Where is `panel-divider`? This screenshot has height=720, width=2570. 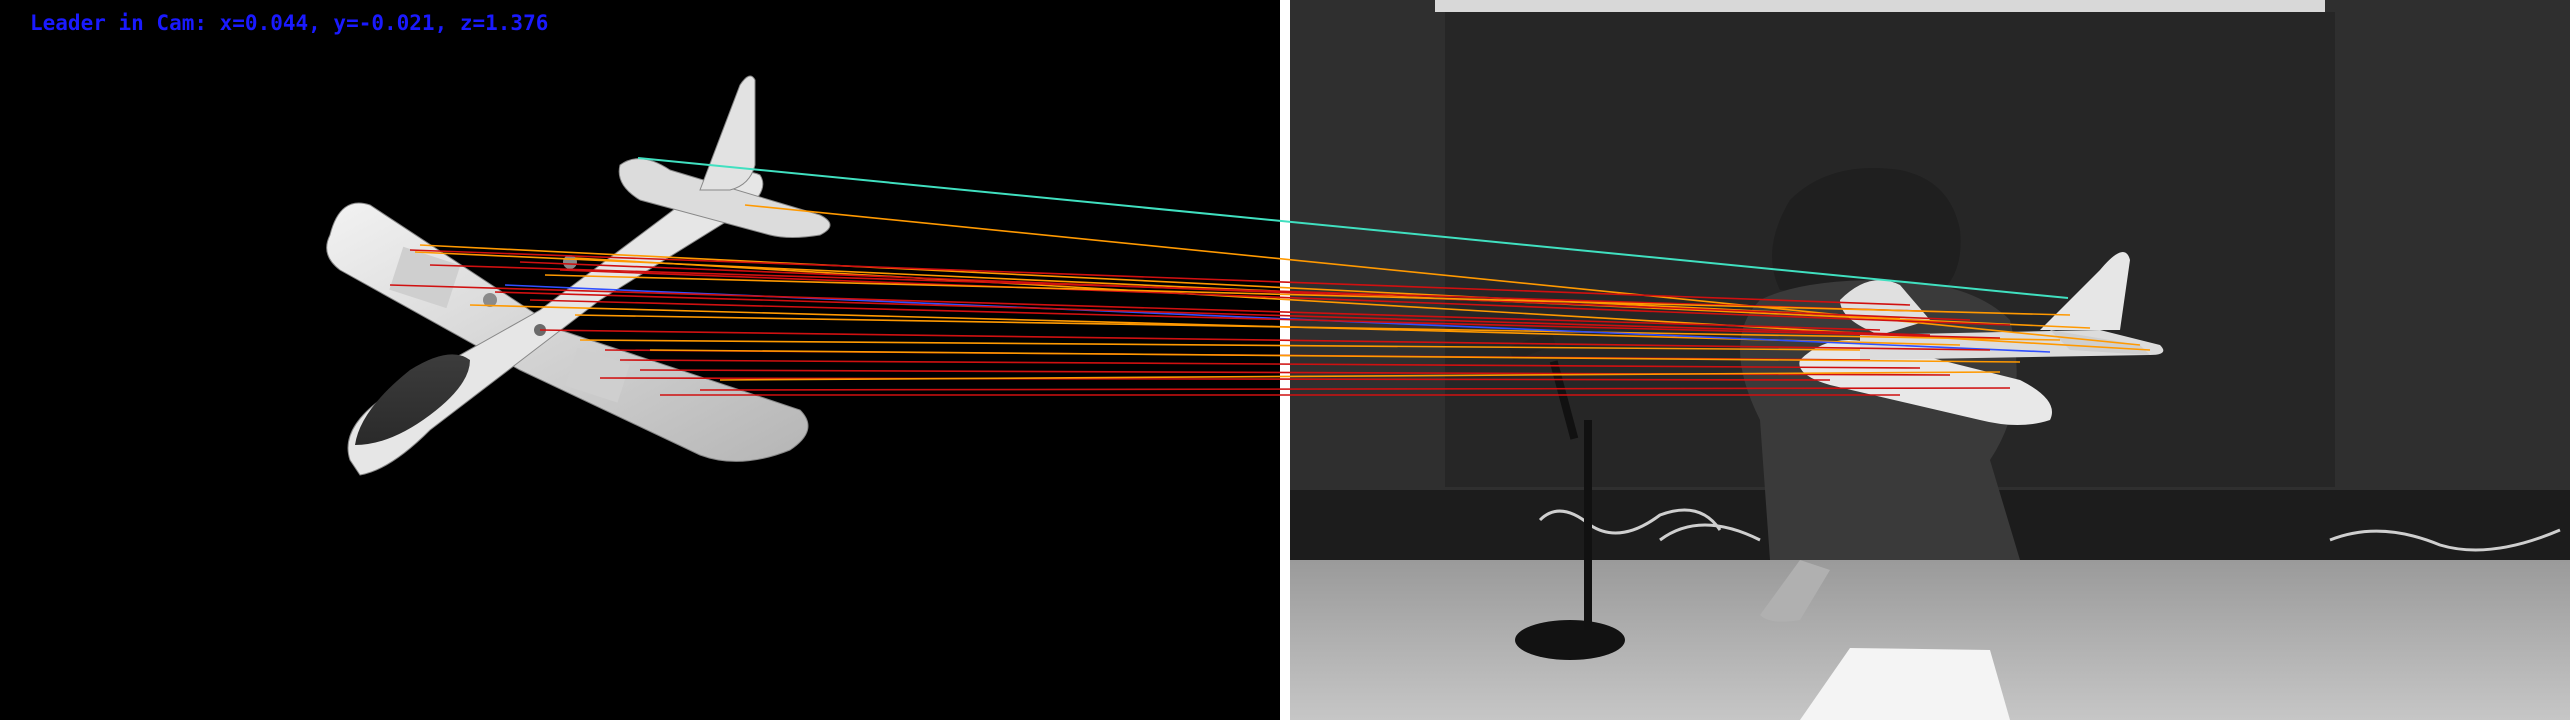 panel-divider is located at coordinates (1285, 360).